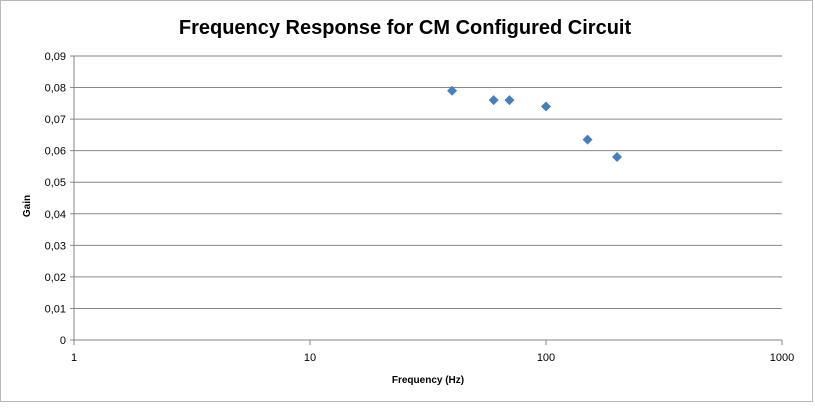 The height and width of the screenshot is (408, 815). I want to click on data-points, so click(535, 123).